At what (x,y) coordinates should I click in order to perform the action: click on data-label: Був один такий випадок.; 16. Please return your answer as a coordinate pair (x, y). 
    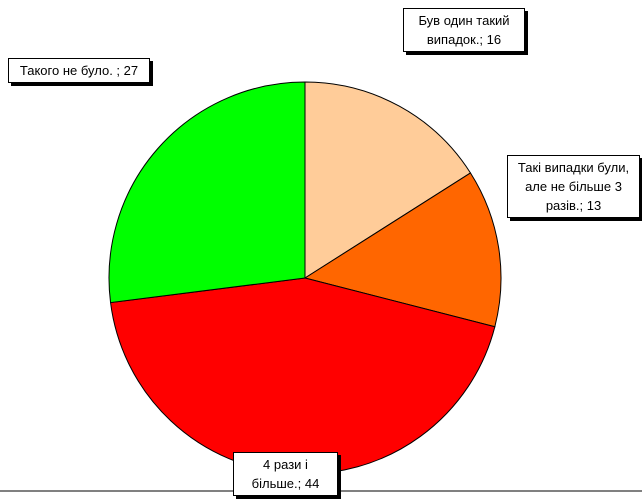
    Looking at the image, I should click on (464, 30).